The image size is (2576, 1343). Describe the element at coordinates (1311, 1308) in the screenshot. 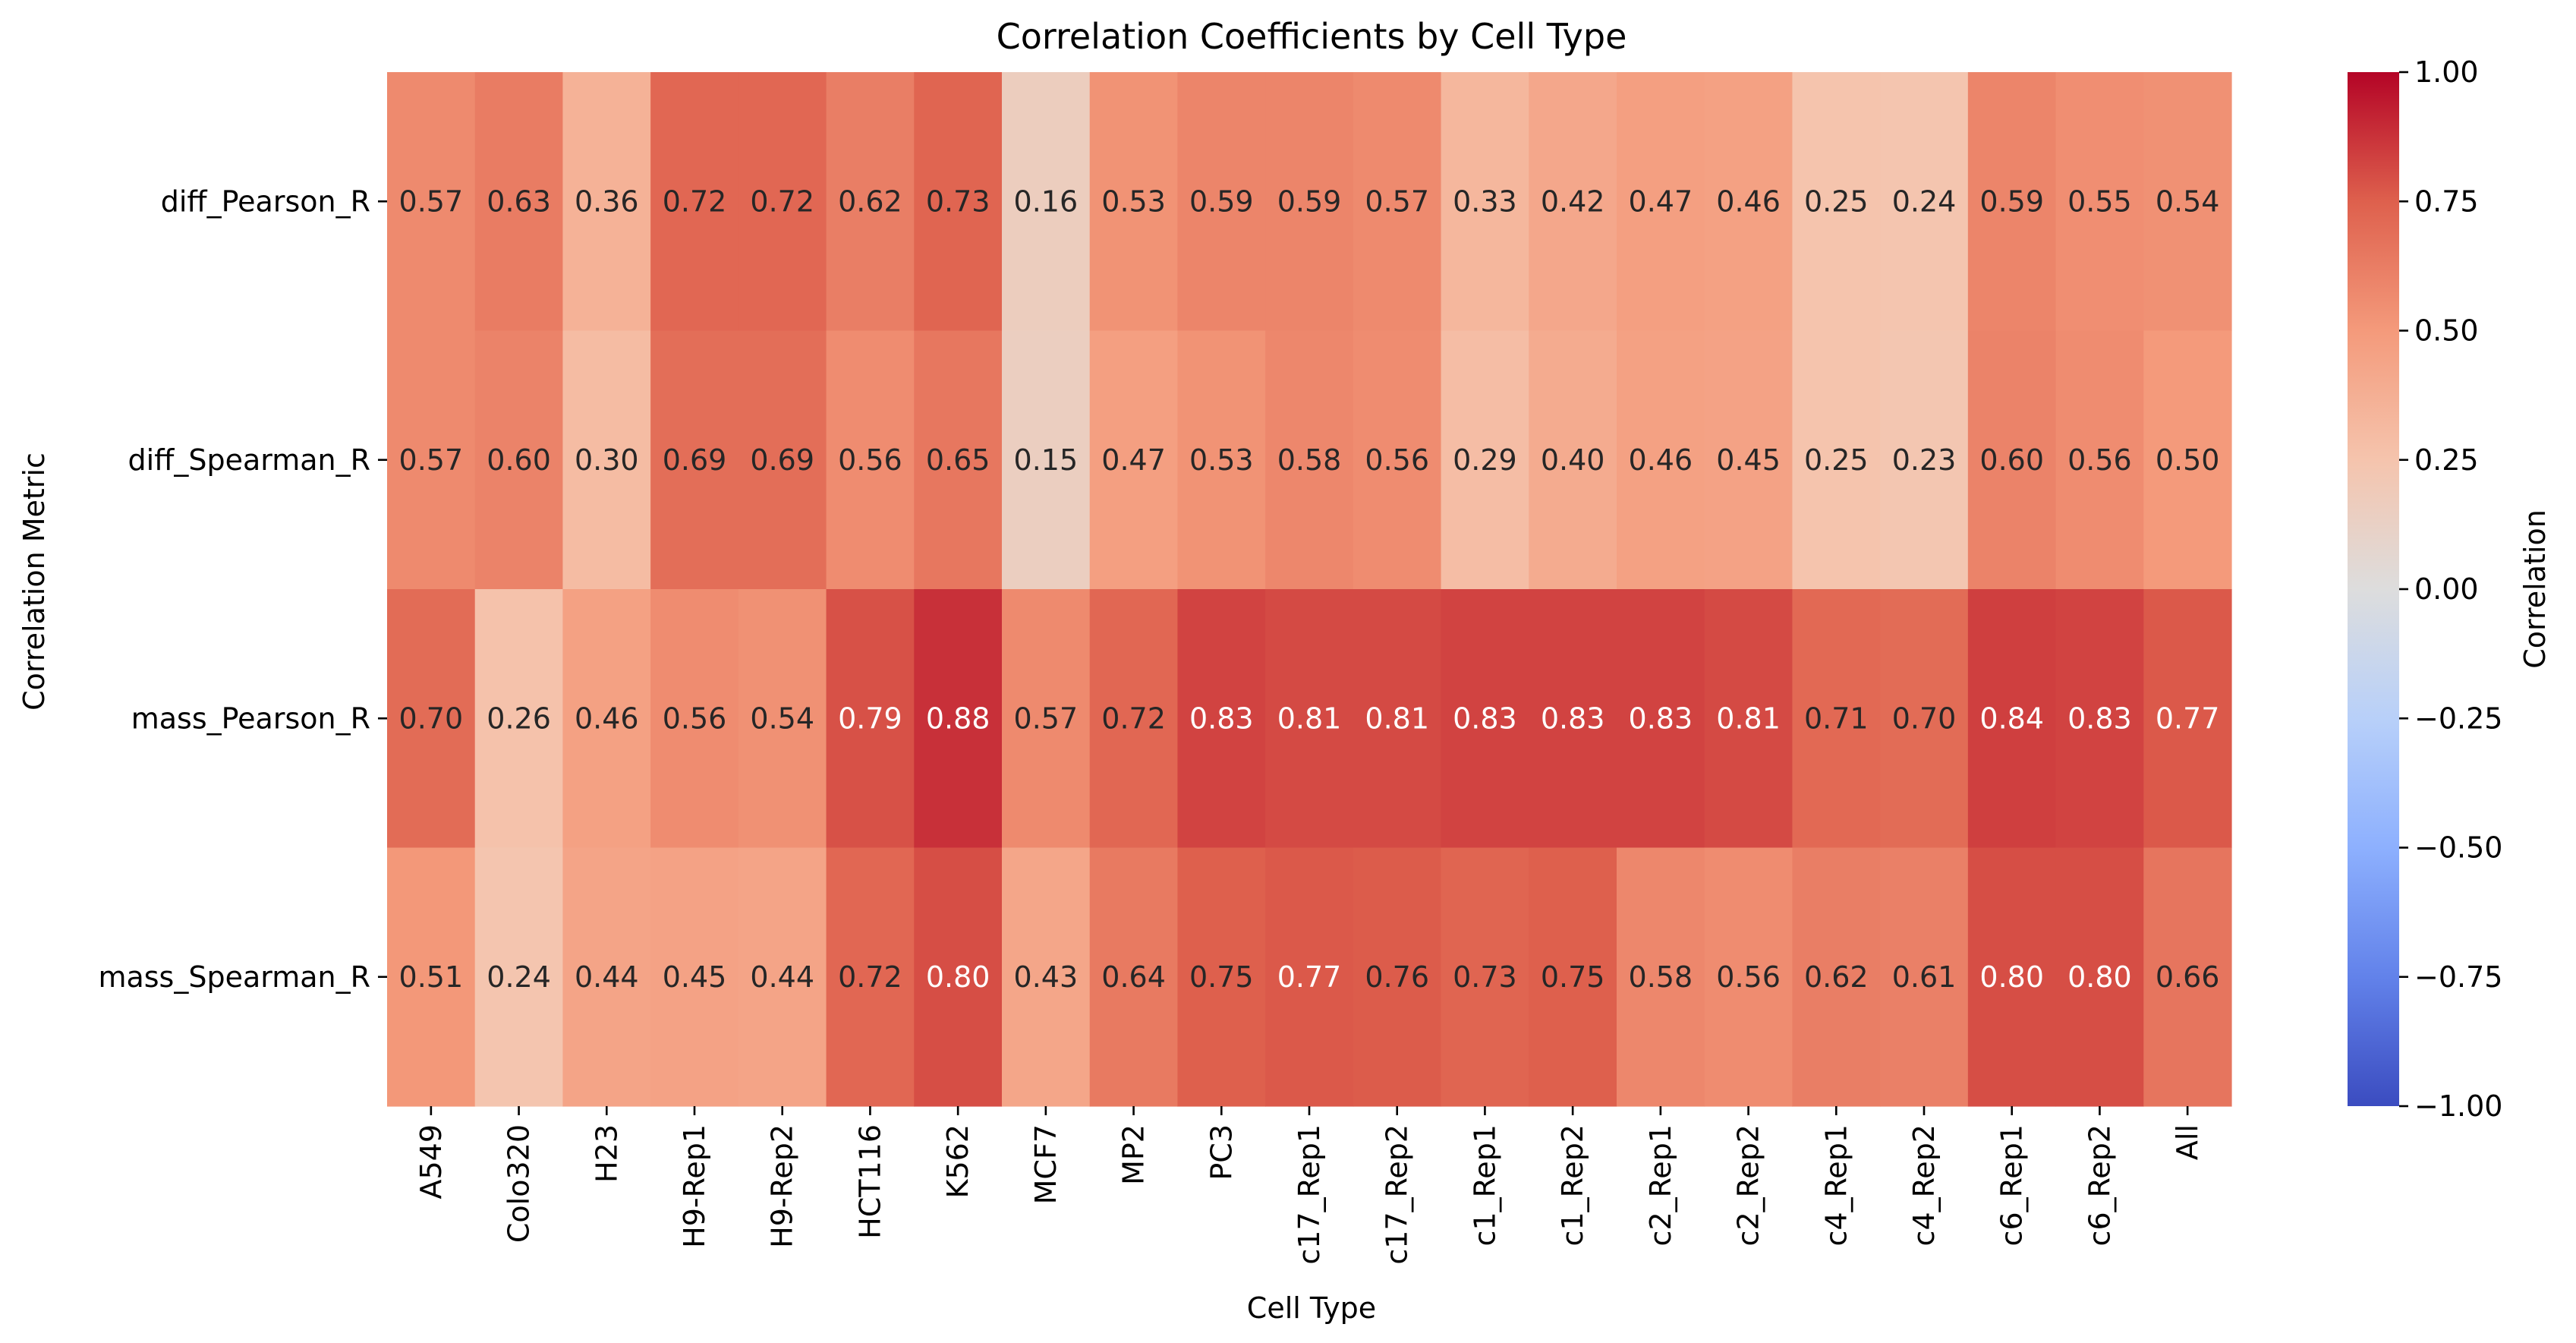

I see `x-axis-label: Cell Type` at that location.